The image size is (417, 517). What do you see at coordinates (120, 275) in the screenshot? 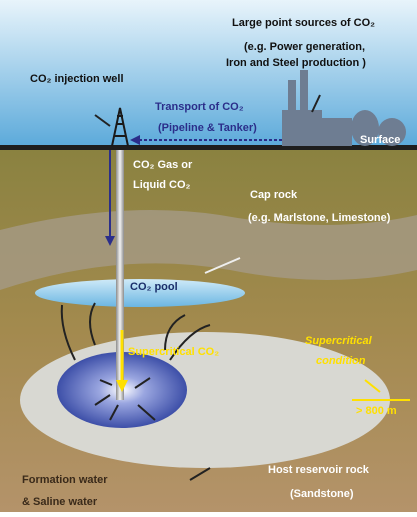
I see `well-pipe` at bounding box center [120, 275].